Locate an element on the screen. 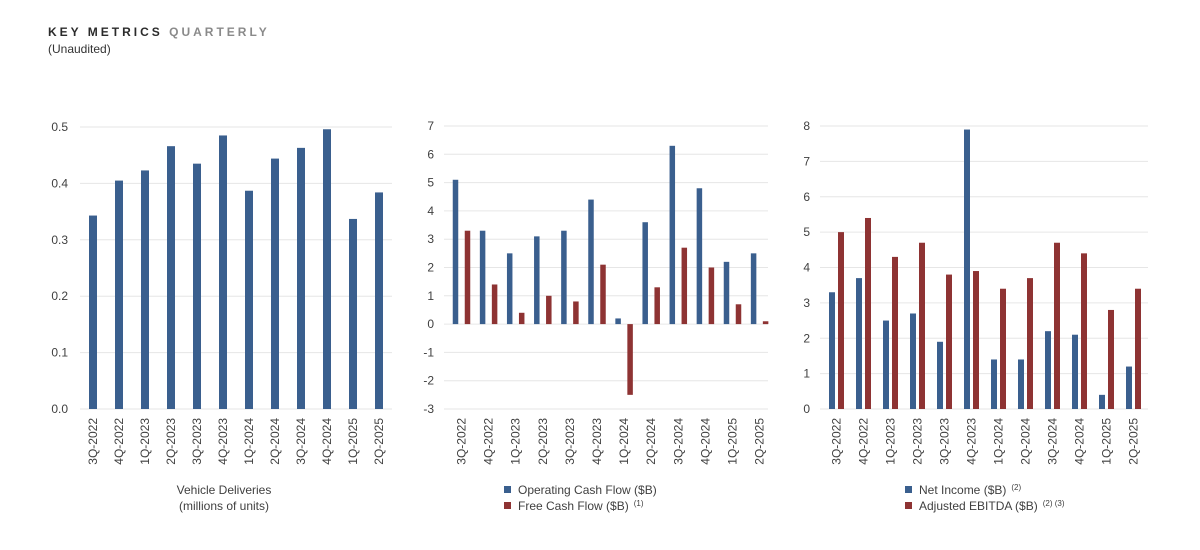  y-tick-label: -3 is located at coordinates (428, 409).